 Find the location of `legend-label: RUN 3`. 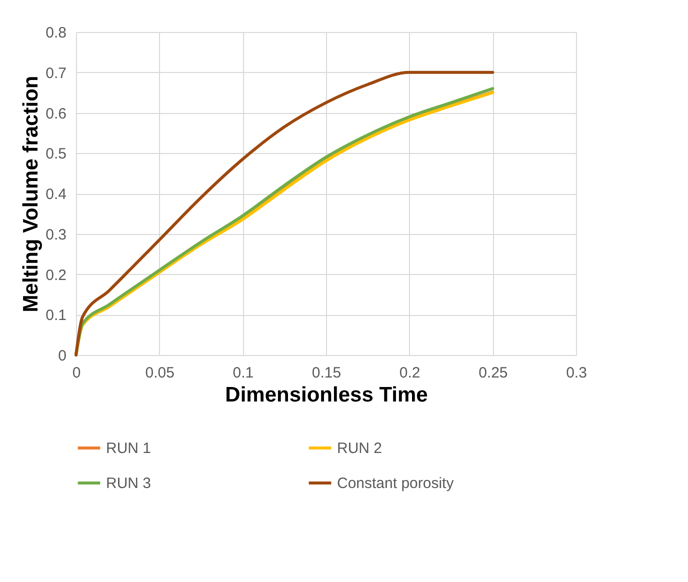

legend-label: RUN 3 is located at coordinates (129, 483).